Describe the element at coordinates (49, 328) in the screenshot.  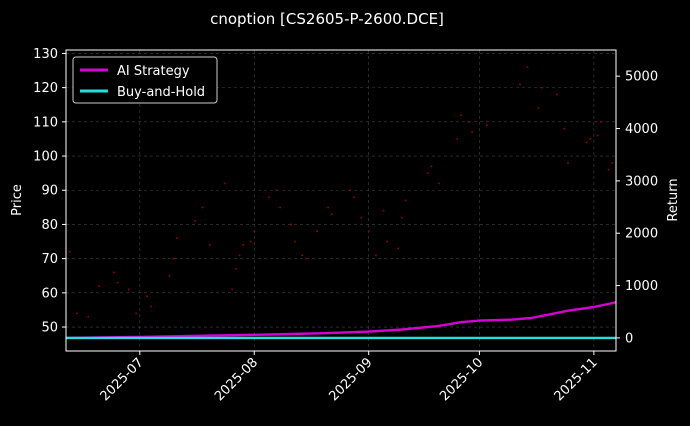
I see `y-tick-label: 50` at that location.